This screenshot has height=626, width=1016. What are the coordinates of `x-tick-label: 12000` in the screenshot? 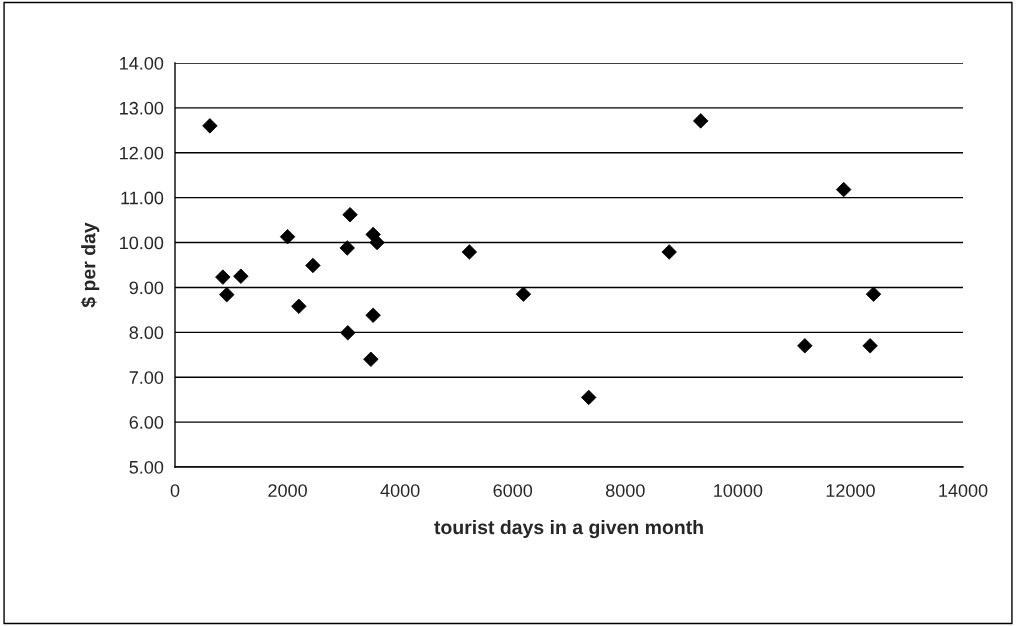 It's located at (850, 490).